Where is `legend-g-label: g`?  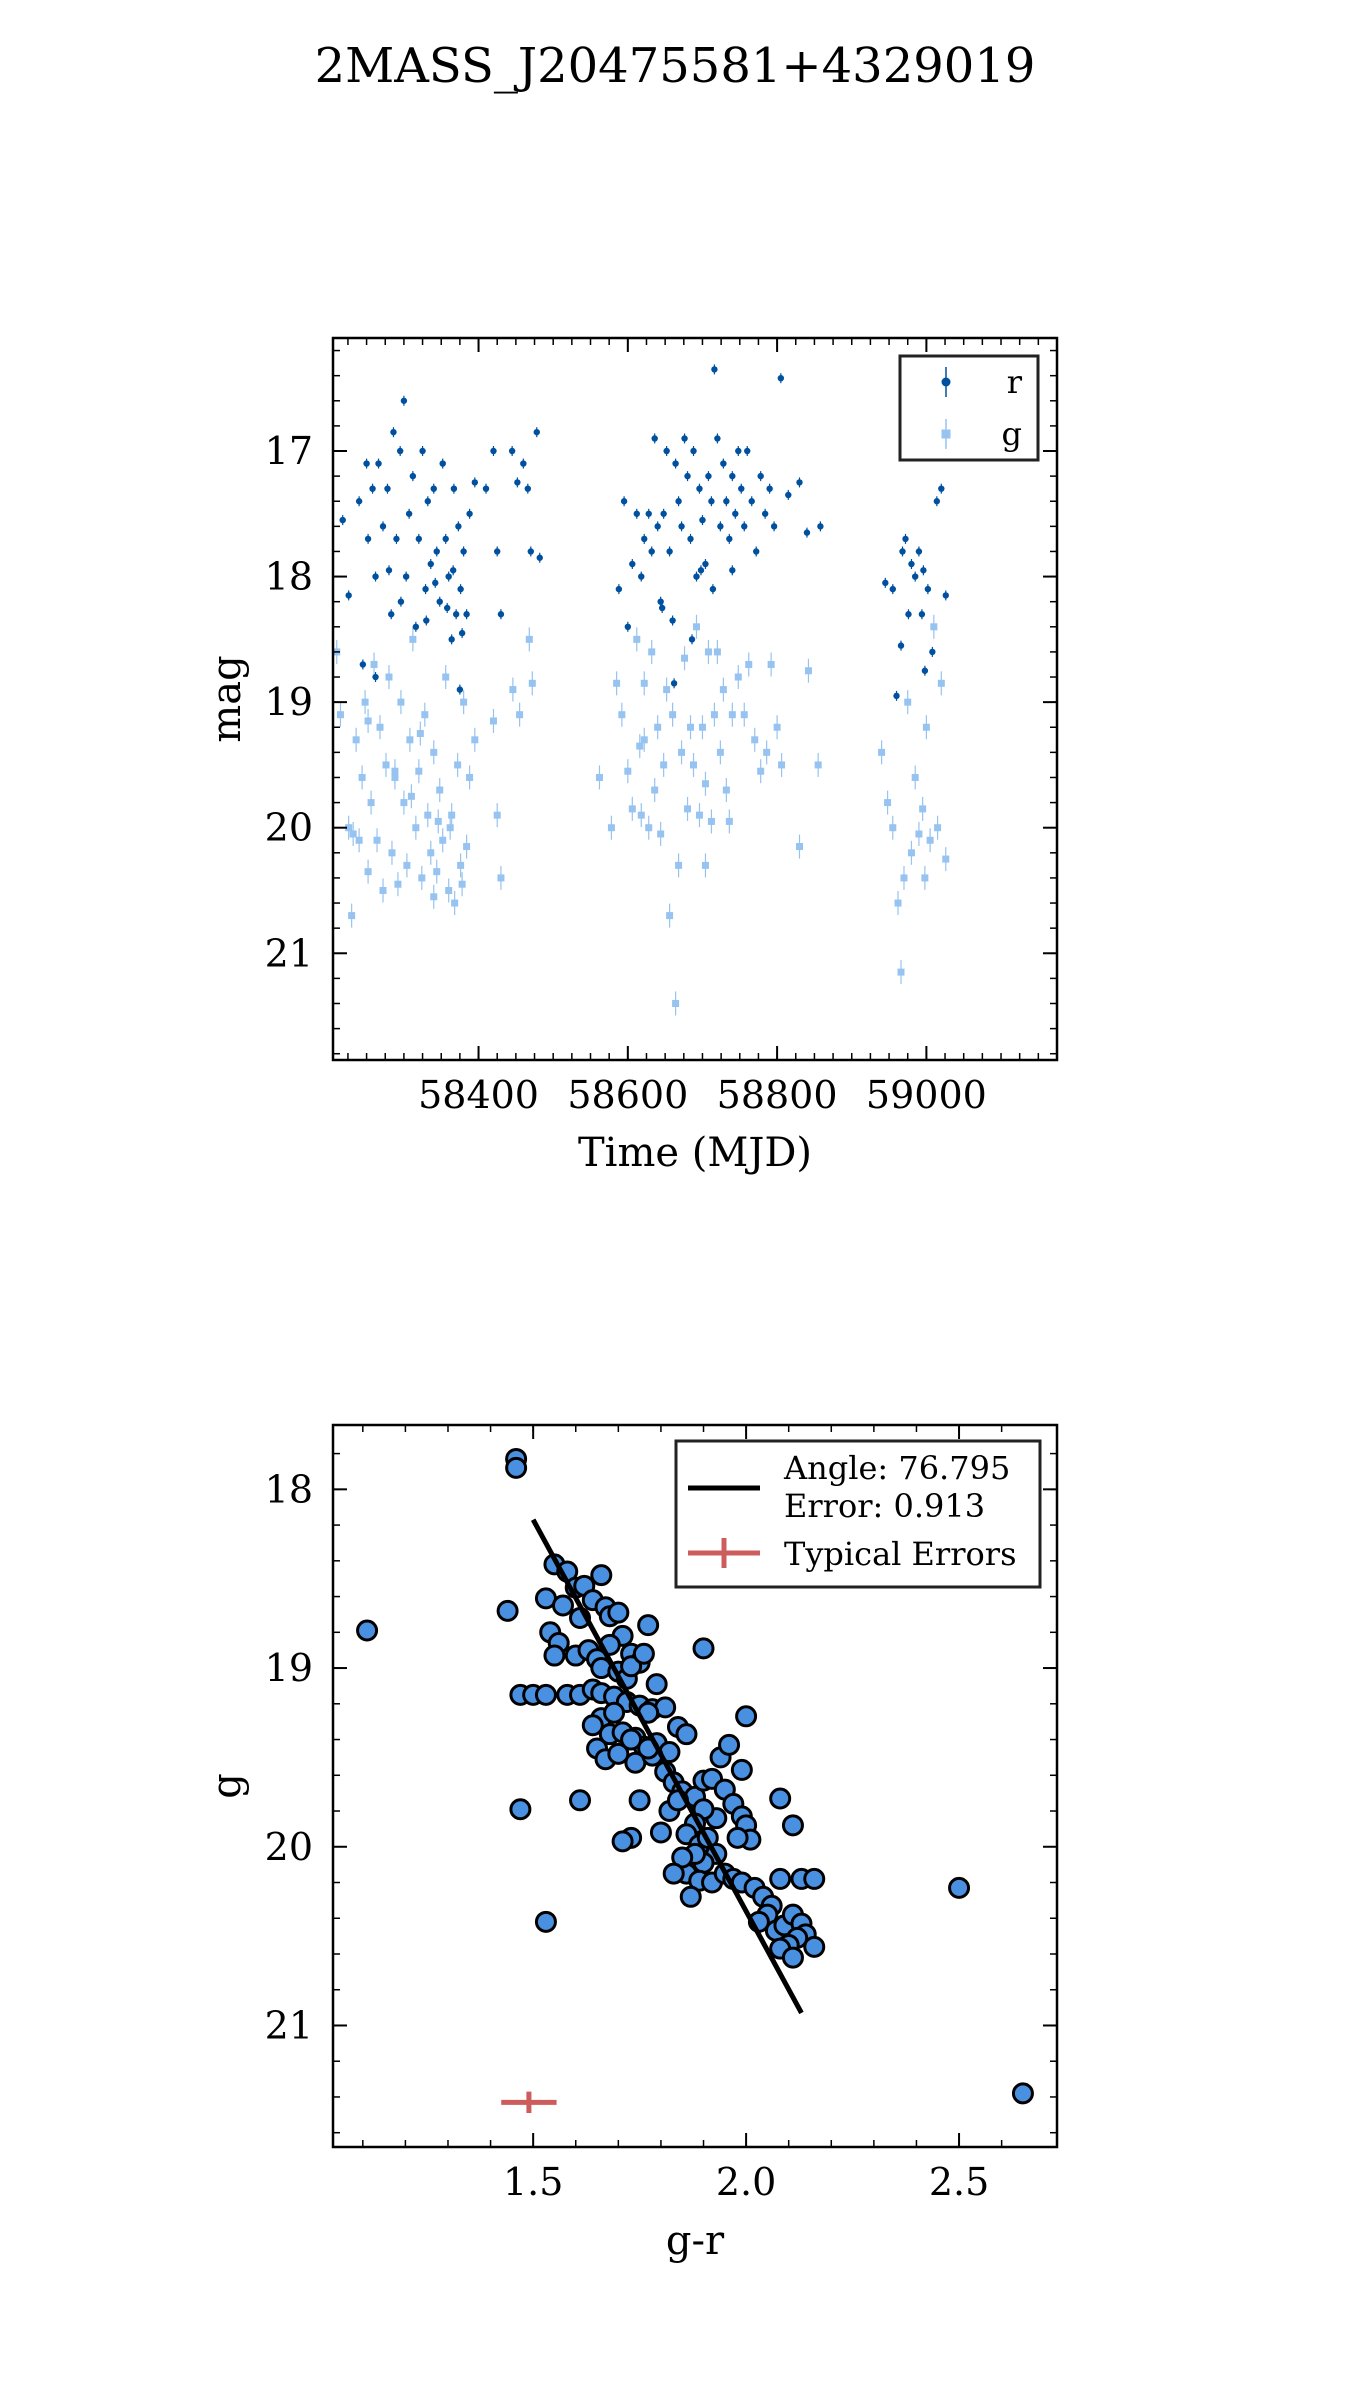
legend-g-label: g is located at coordinates (1012, 434).